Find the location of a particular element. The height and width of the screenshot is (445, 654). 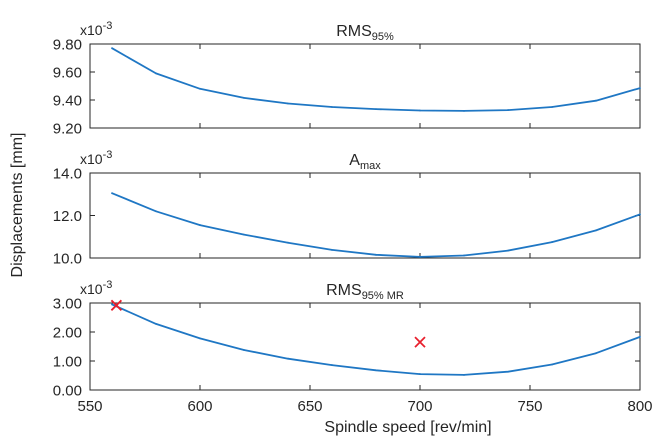

subplot-title: RMS95% MR is located at coordinates (365, 292).